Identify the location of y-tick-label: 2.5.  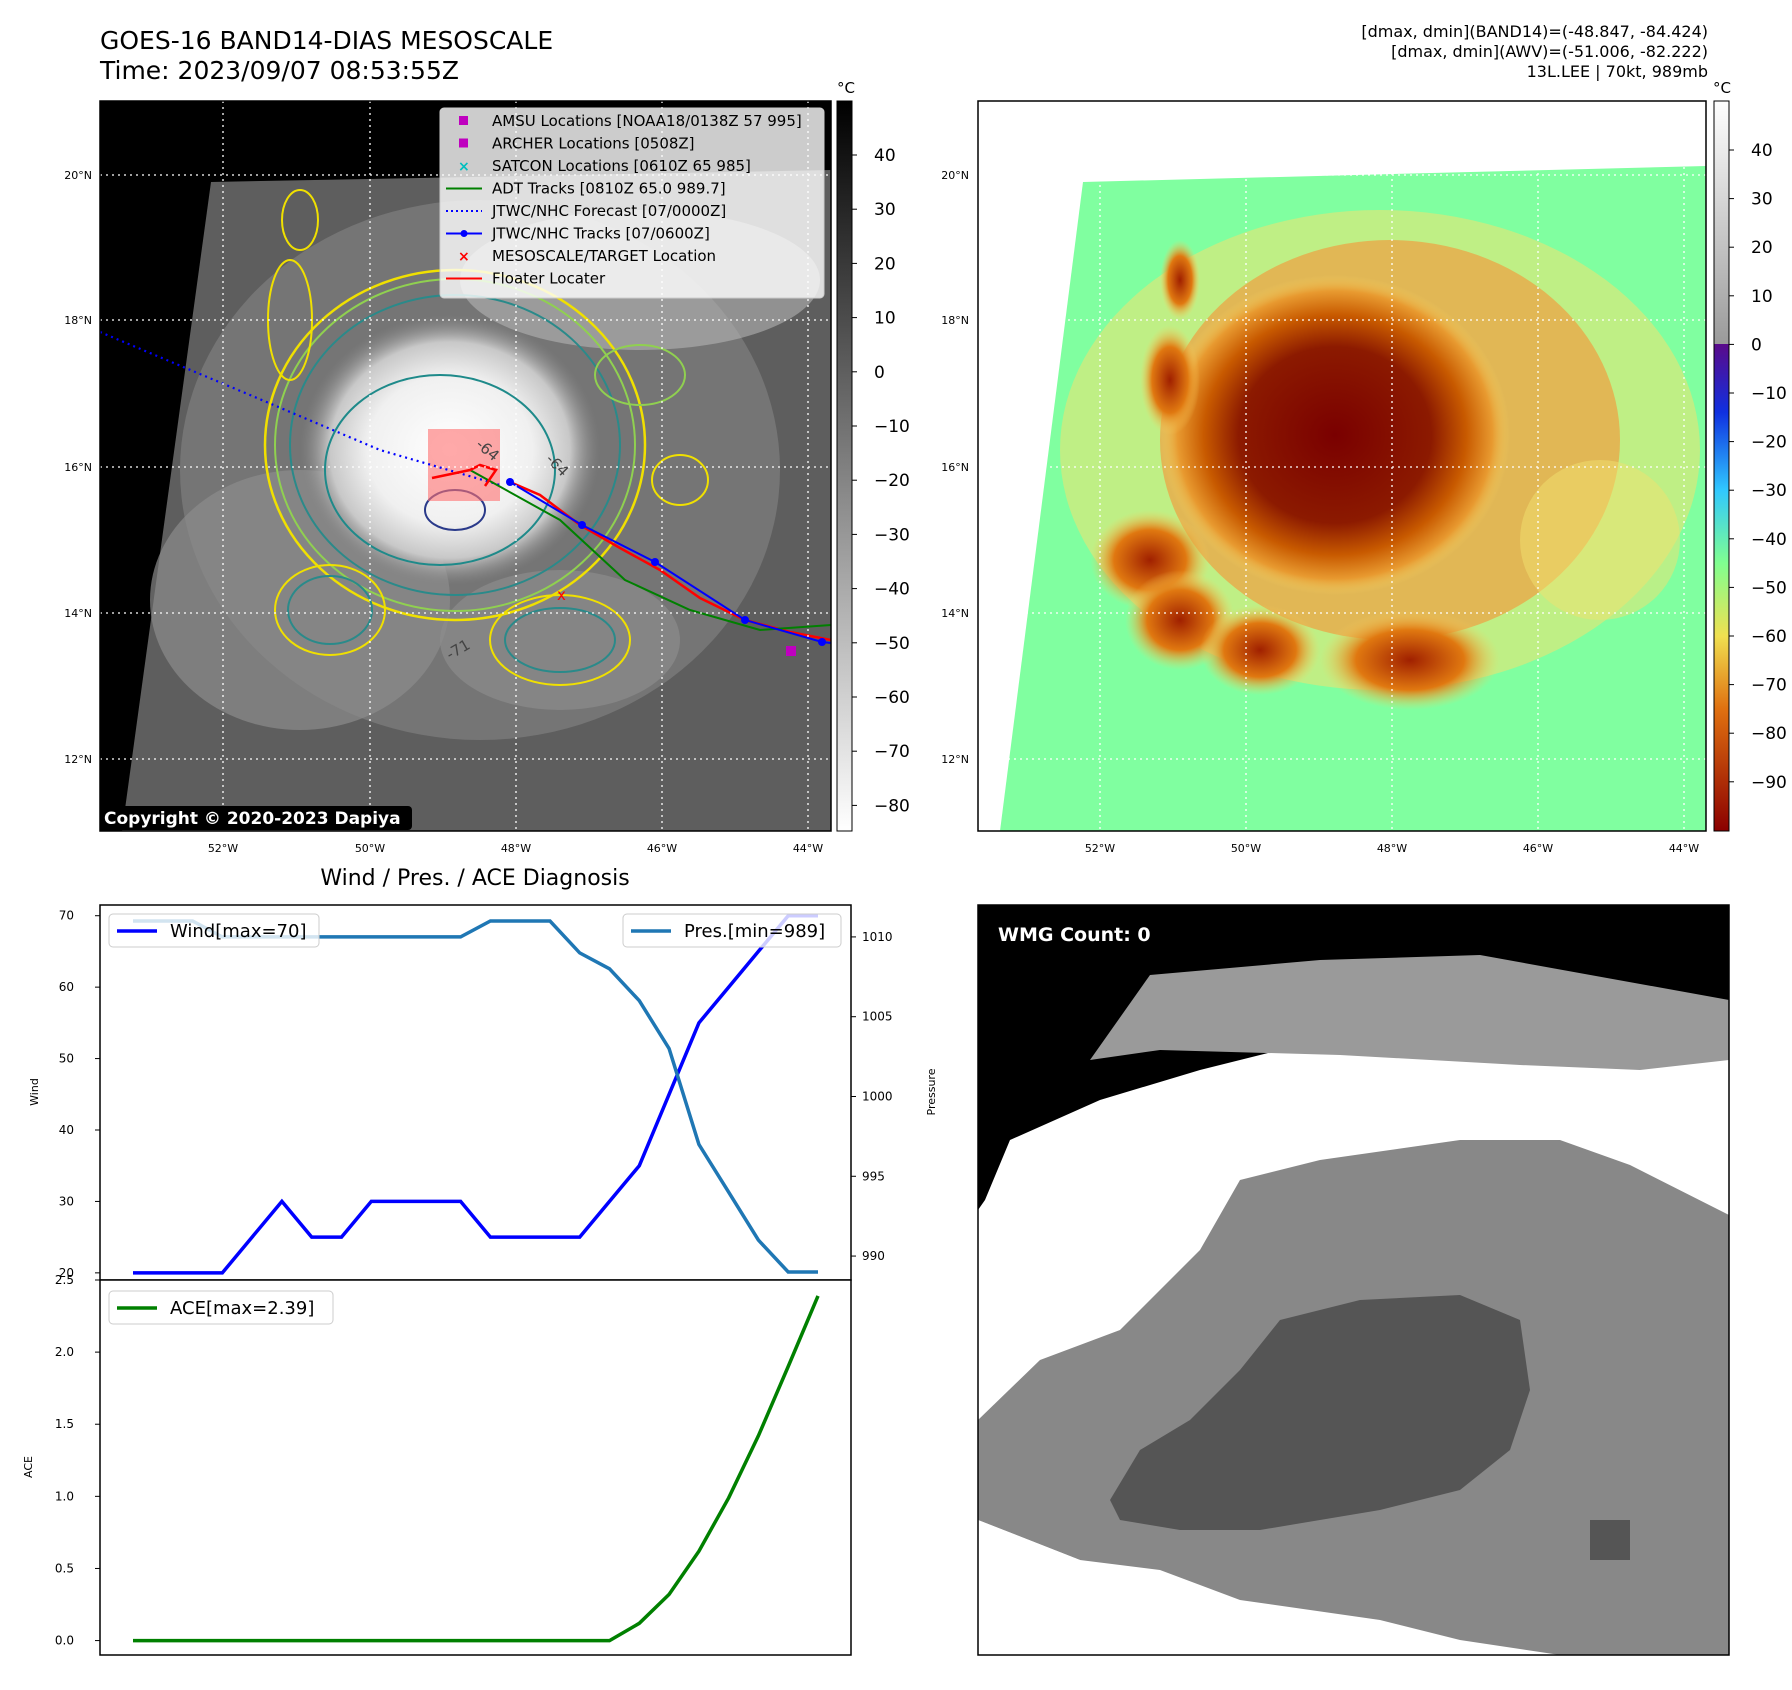
(64, 1280).